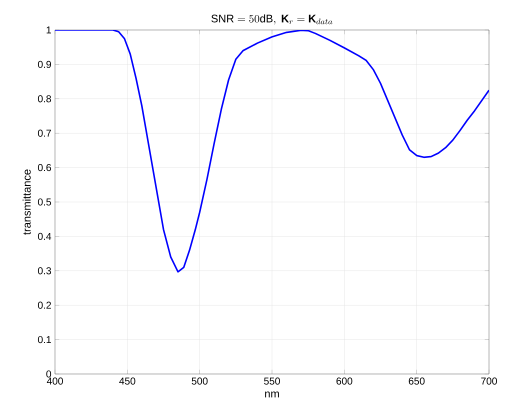 The height and width of the screenshot is (412, 505). What do you see at coordinates (45, 98) in the screenshot?
I see `y-tick-label: 0.8` at bounding box center [45, 98].